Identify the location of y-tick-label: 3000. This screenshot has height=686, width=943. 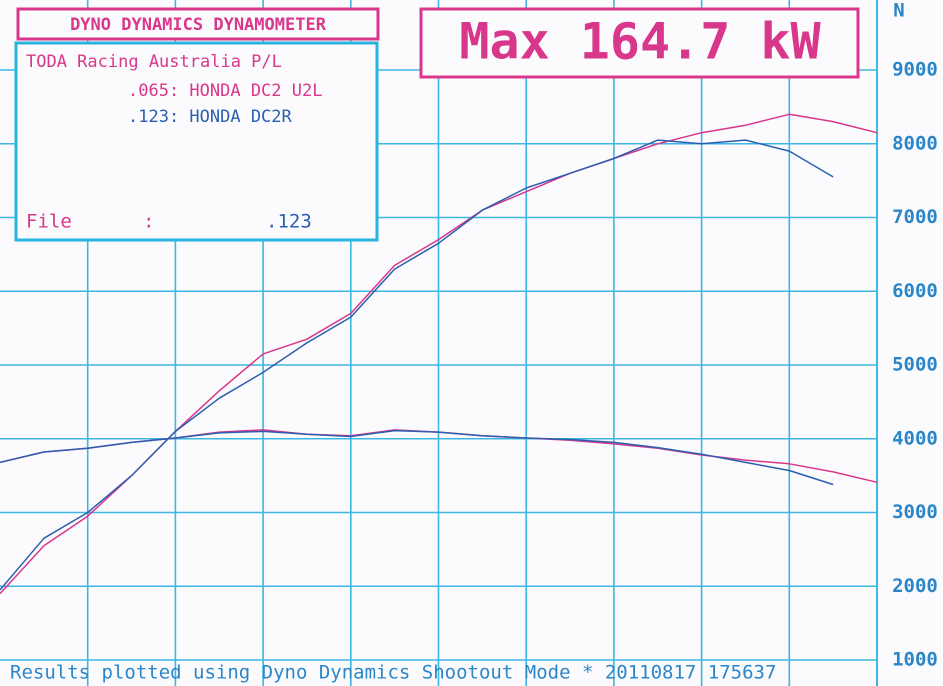
(915, 512).